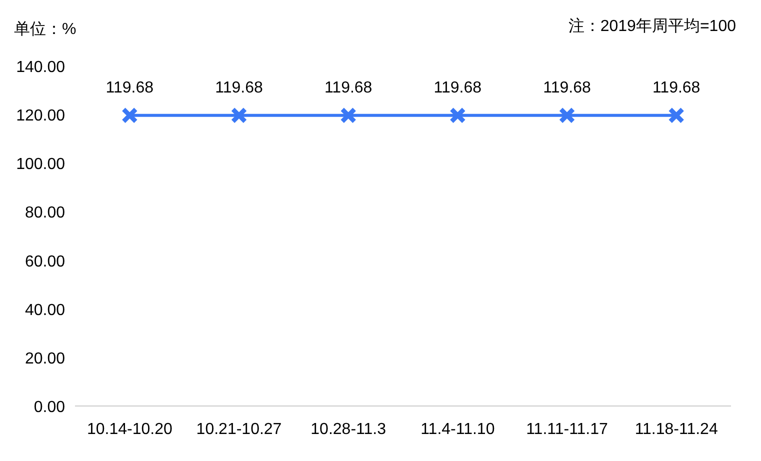  I want to click on y-tick-label: 0.00, so click(50, 407).